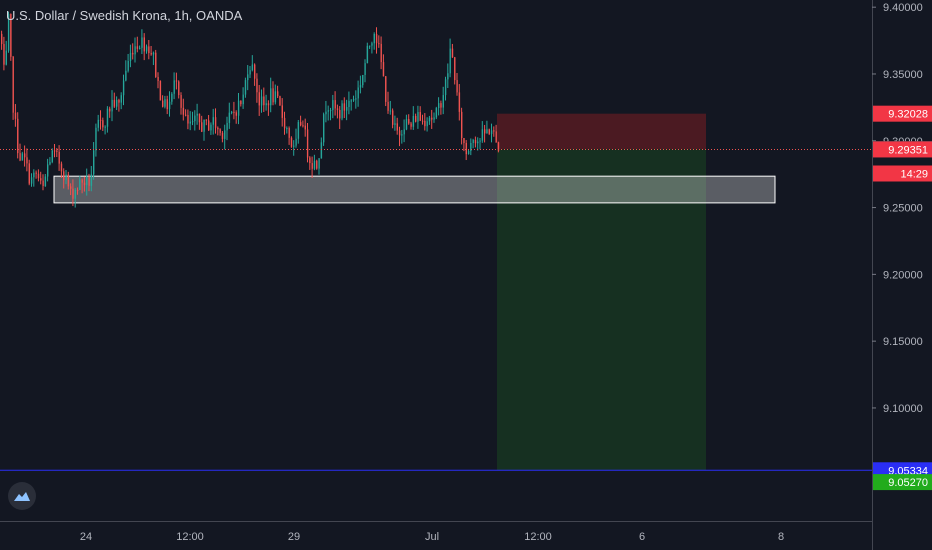  What do you see at coordinates (903, 209) in the screenshot?
I see `y-tick-label: 9.25000` at bounding box center [903, 209].